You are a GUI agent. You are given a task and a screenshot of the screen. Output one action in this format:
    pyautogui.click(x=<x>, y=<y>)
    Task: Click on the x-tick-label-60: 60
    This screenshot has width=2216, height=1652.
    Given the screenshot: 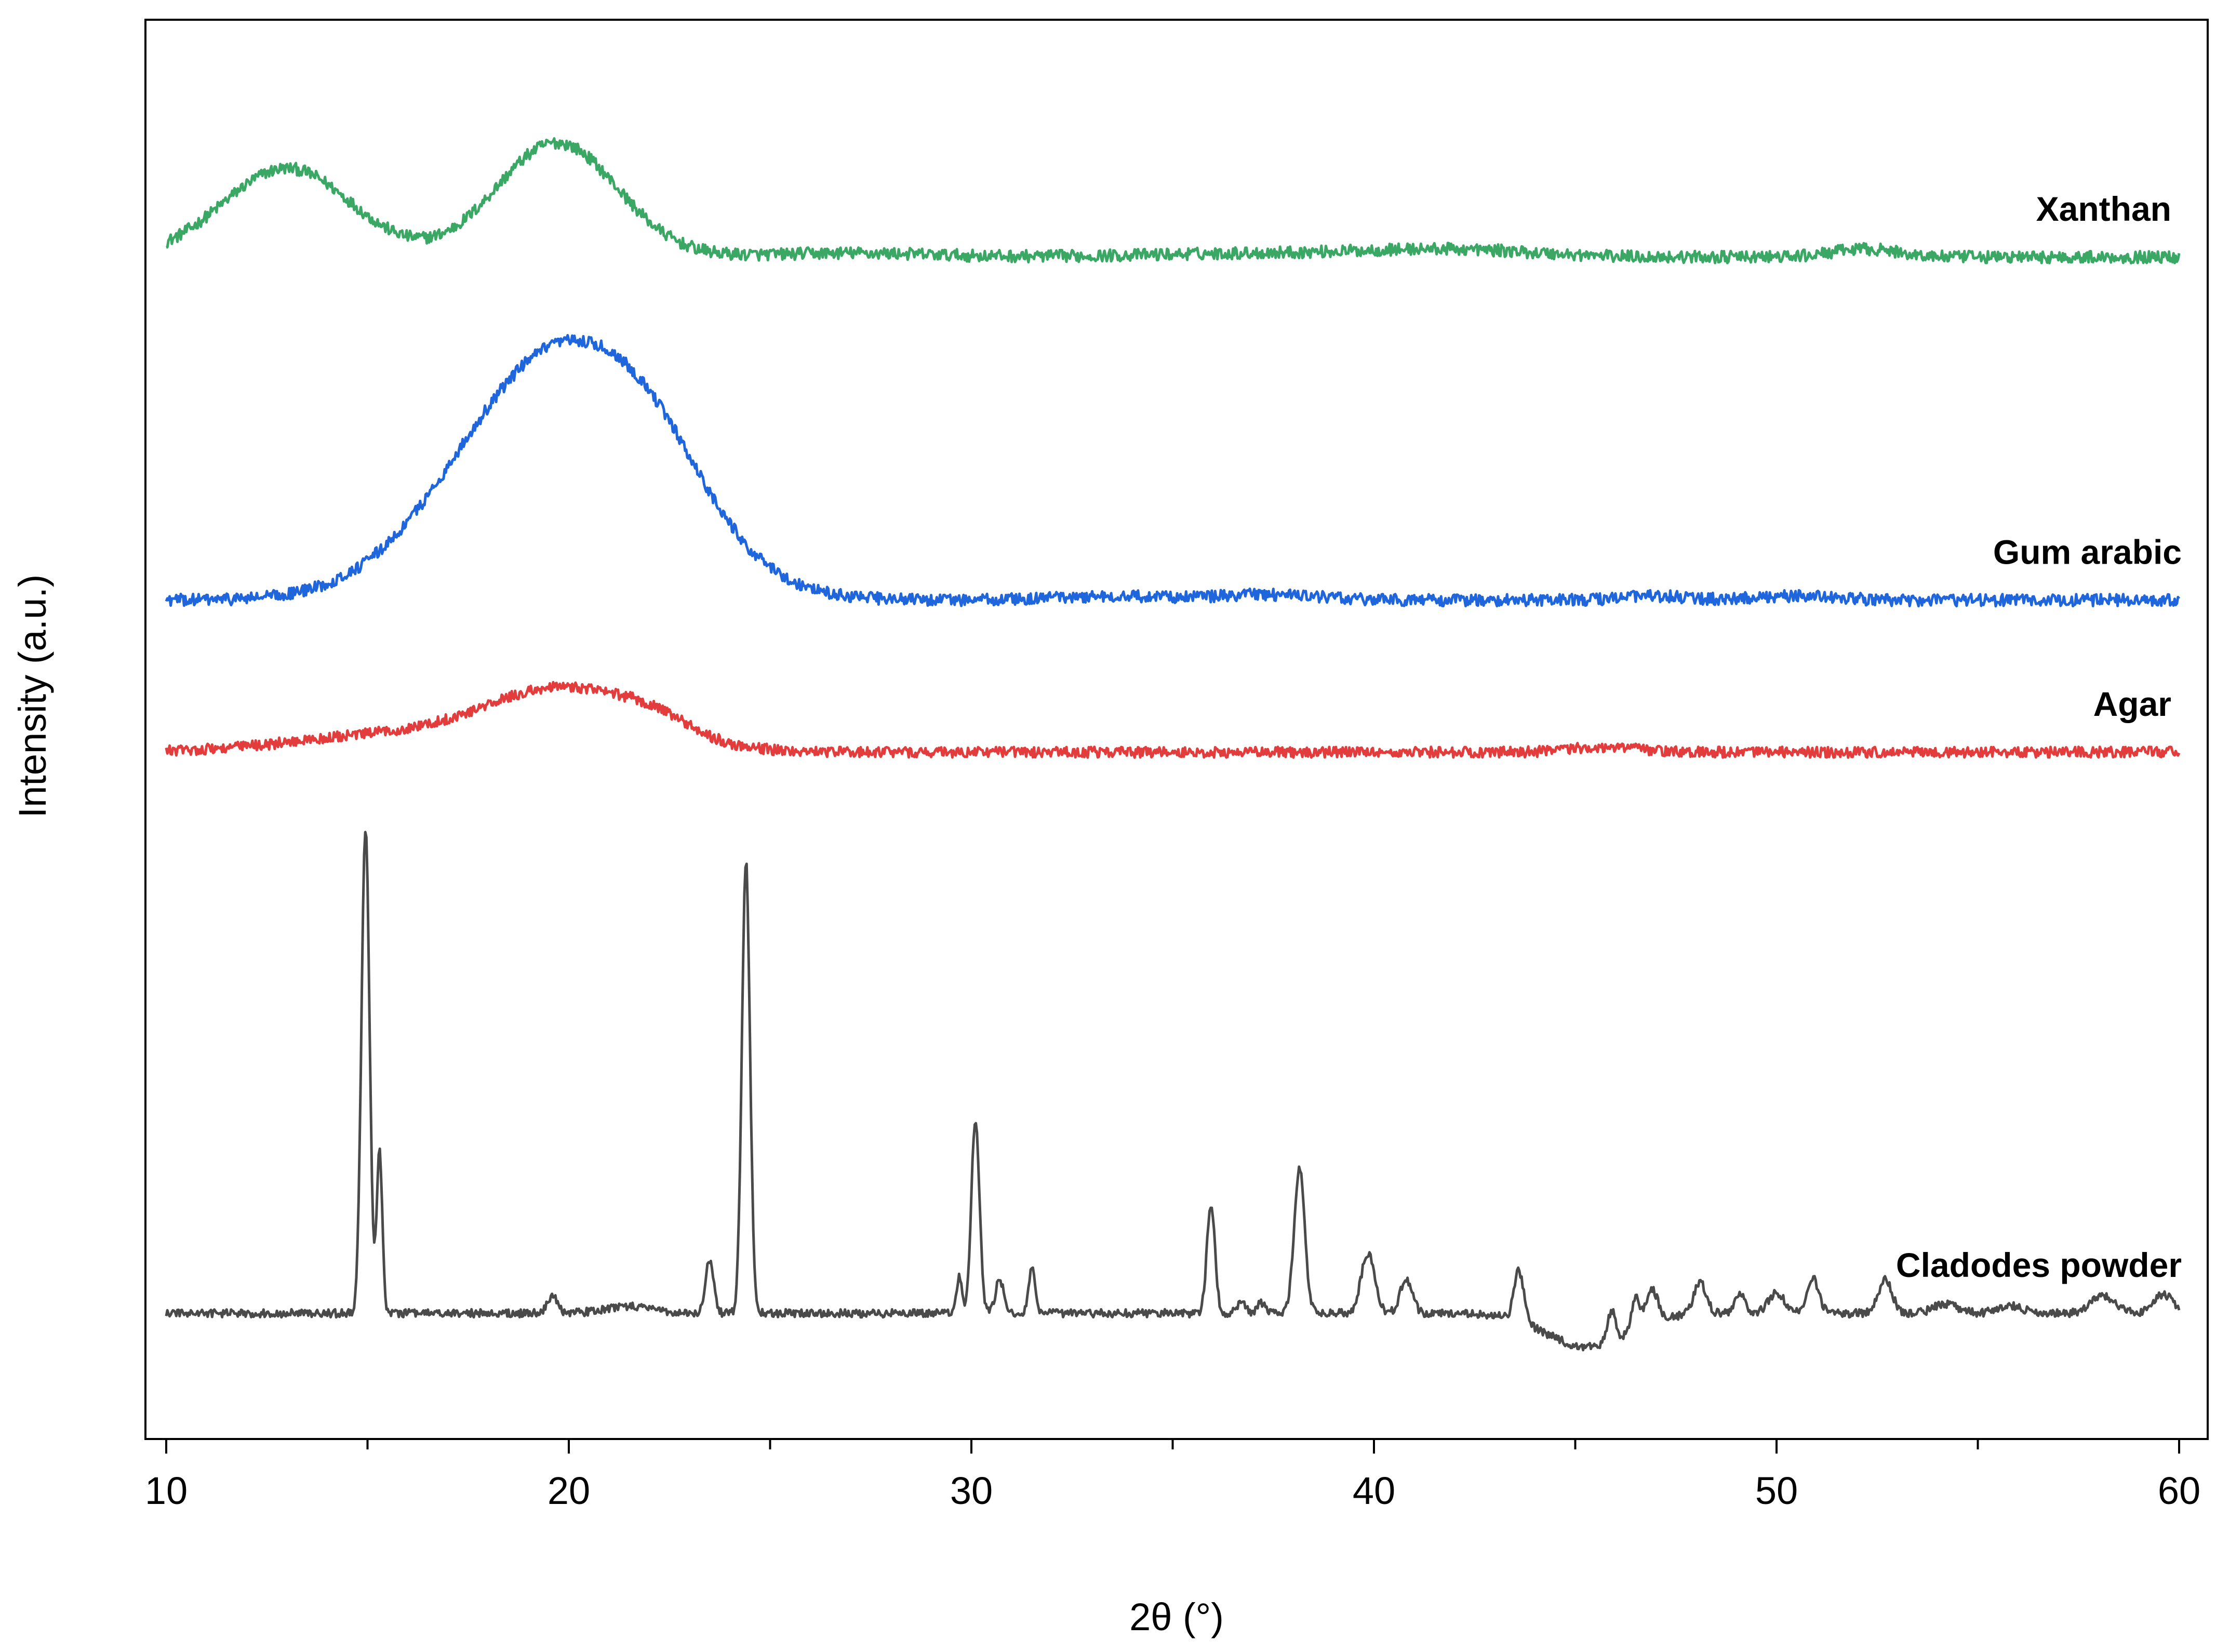 What is the action you would take?
    pyautogui.click(x=2179, y=1490)
    